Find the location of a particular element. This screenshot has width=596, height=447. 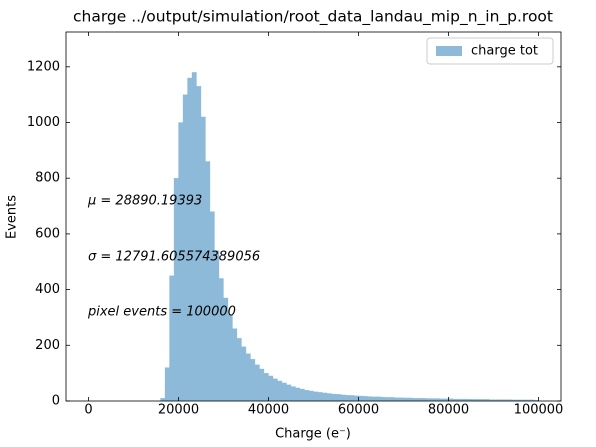

x-tick-label: 80000 is located at coordinates (448, 410).